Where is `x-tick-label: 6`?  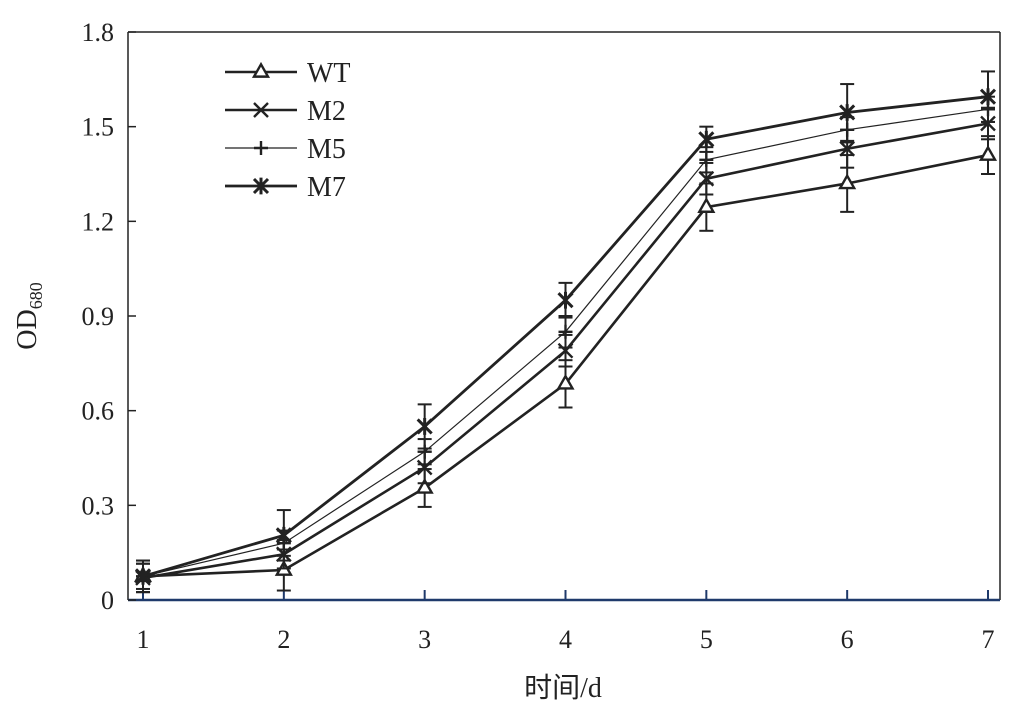
x-tick-label: 6 is located at coordinates (847, 639).